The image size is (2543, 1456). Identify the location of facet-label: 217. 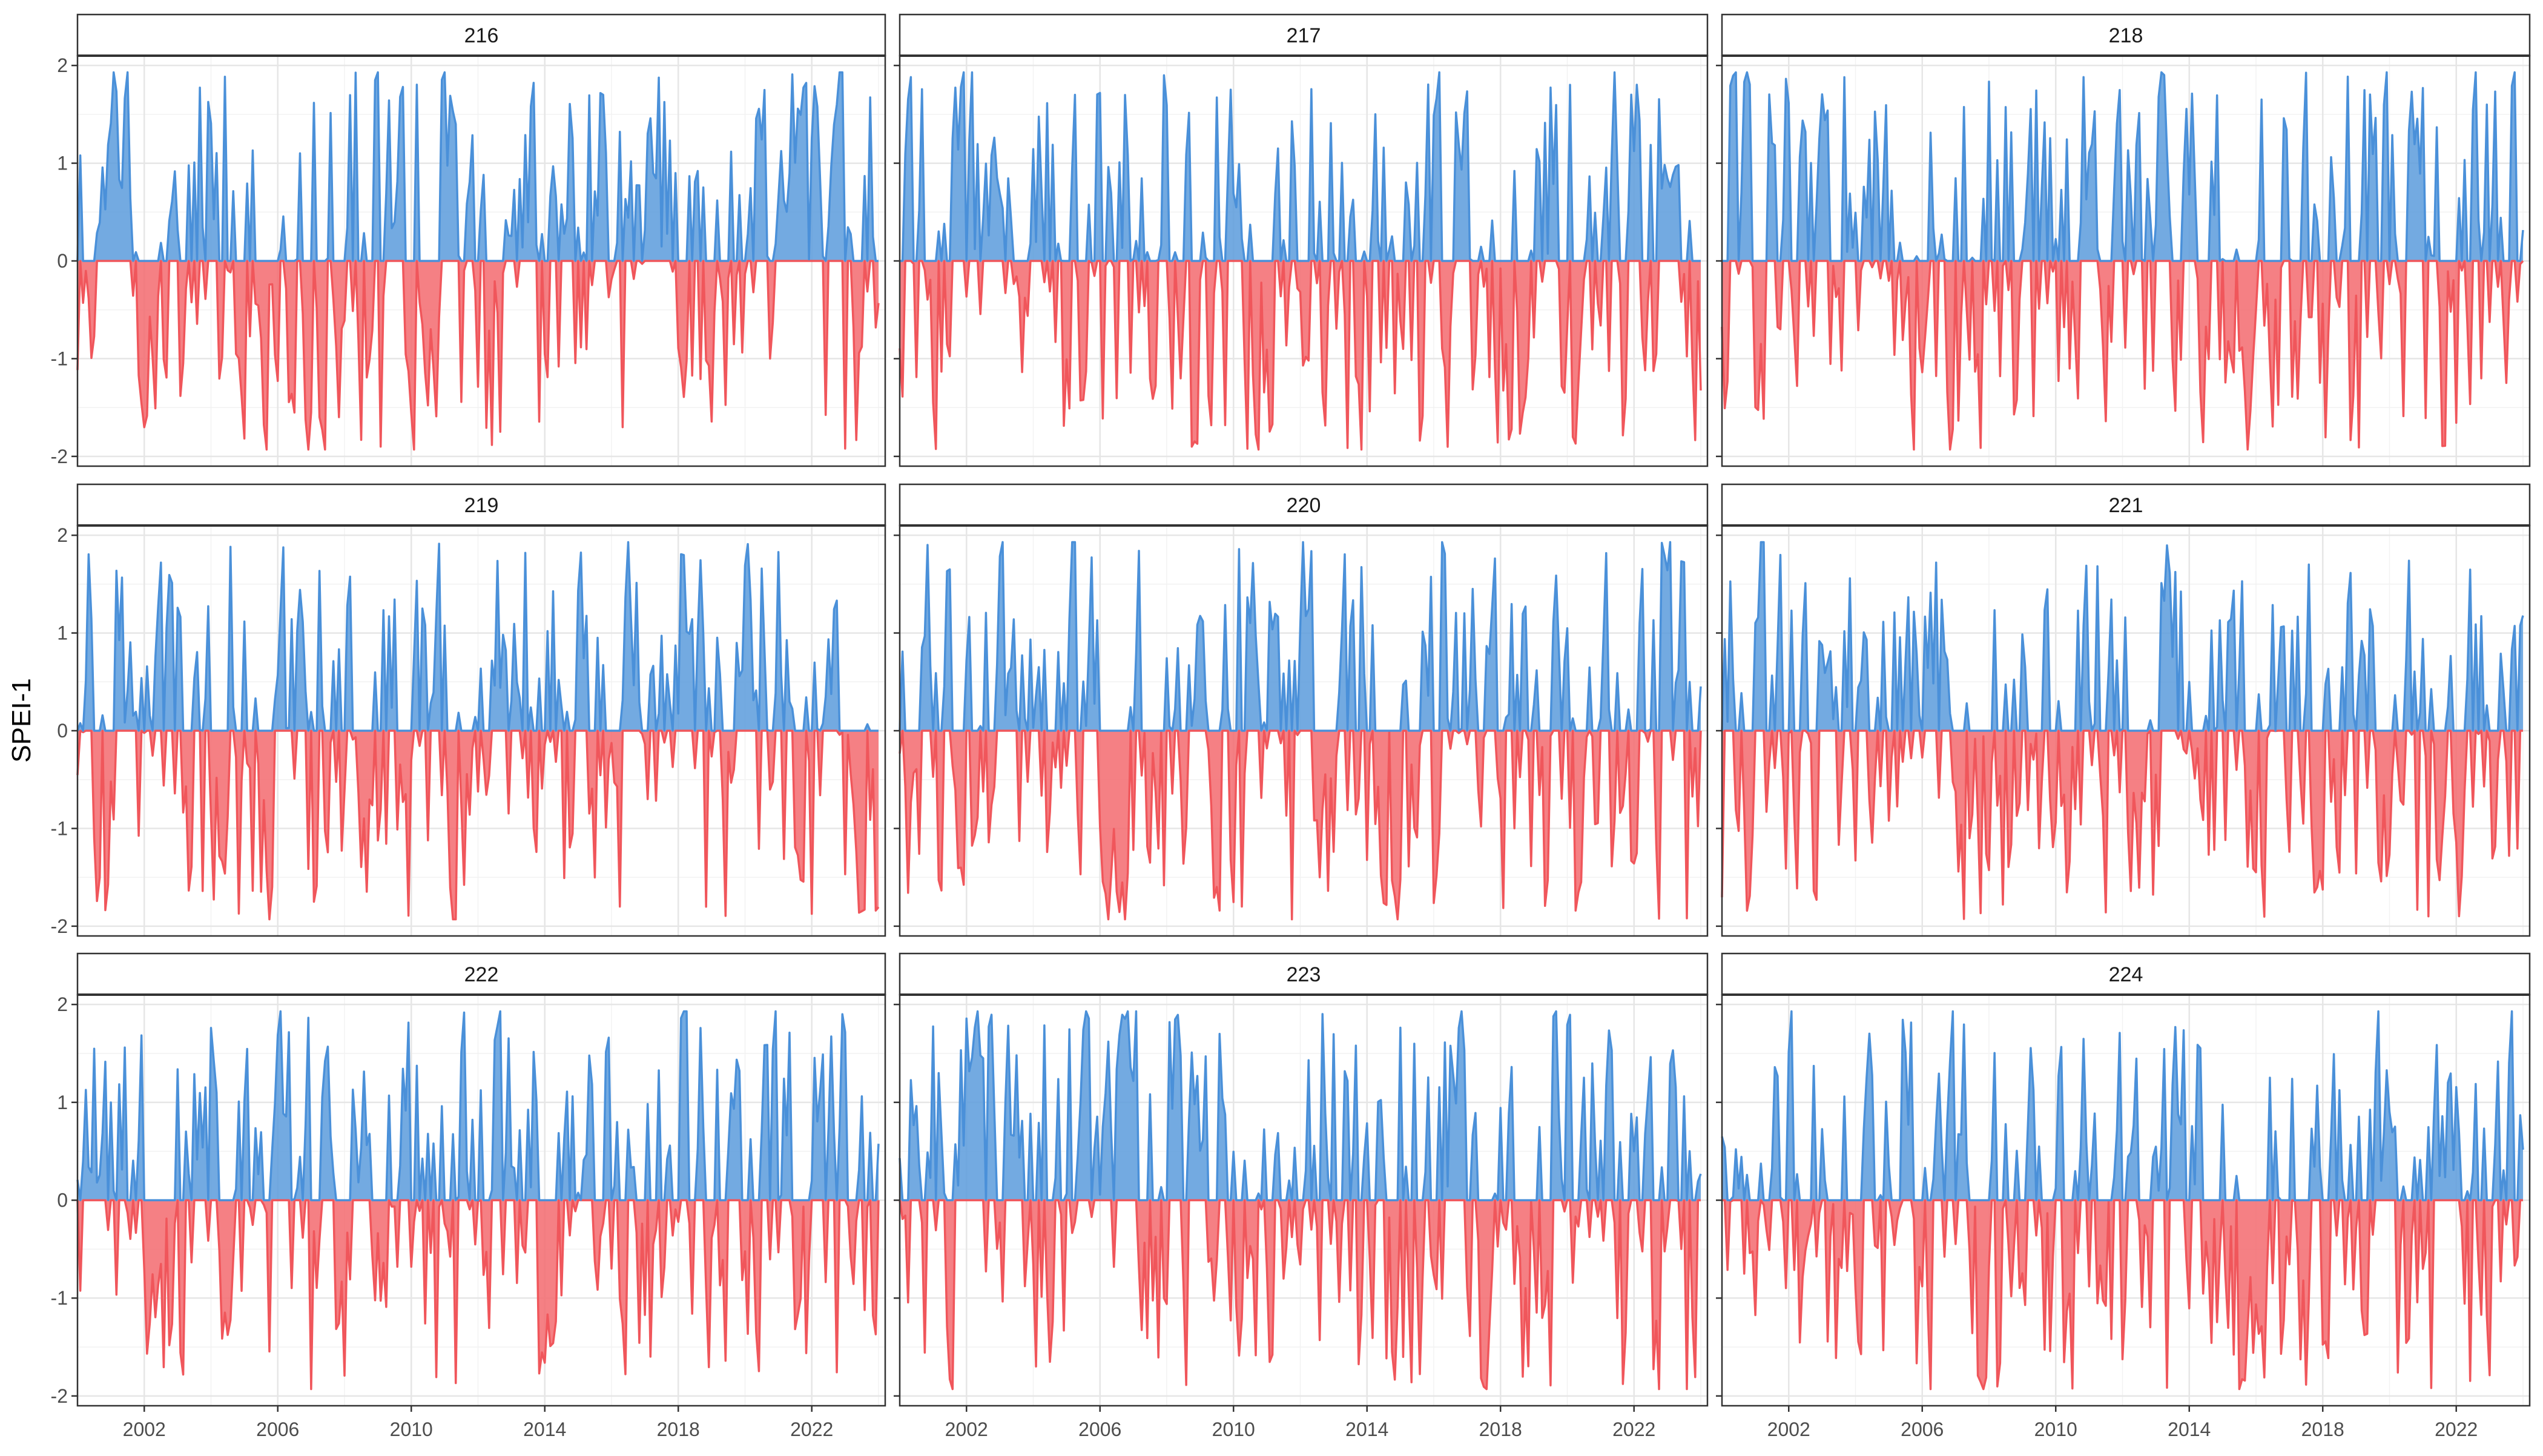
(1304, 35).